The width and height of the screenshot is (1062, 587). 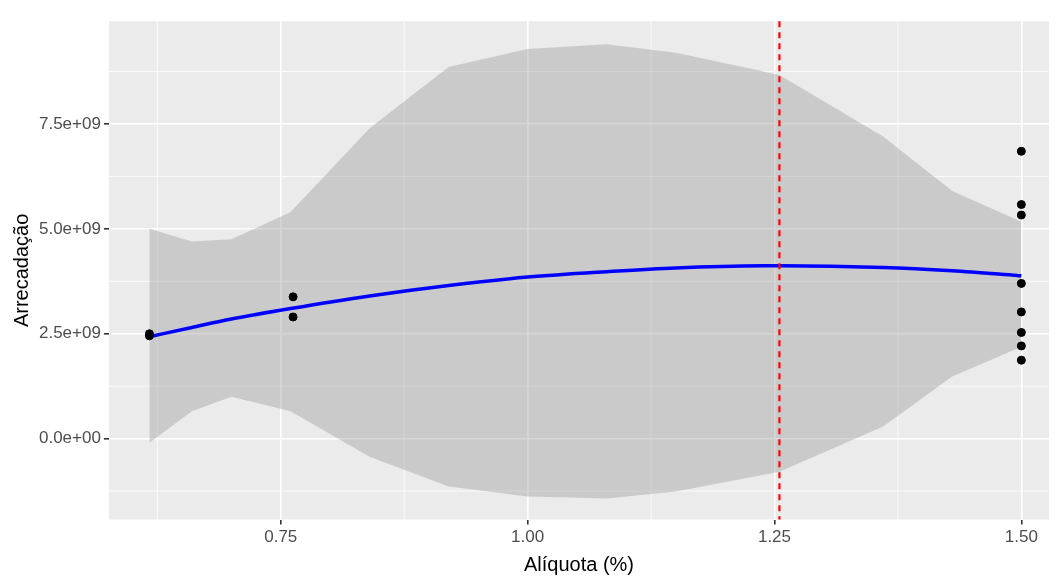 I want to click on x-tick-label: 1.00, so click(x=528, y=537).